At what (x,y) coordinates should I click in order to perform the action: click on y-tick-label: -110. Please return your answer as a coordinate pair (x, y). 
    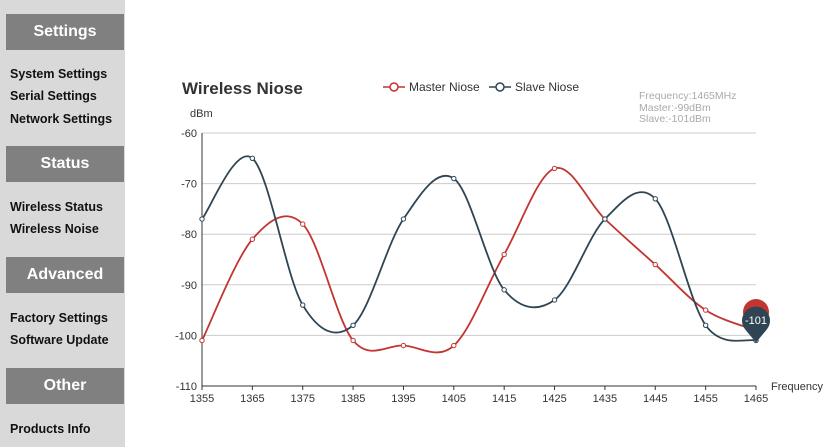
    Looking at the image, I should click on (186, 387).